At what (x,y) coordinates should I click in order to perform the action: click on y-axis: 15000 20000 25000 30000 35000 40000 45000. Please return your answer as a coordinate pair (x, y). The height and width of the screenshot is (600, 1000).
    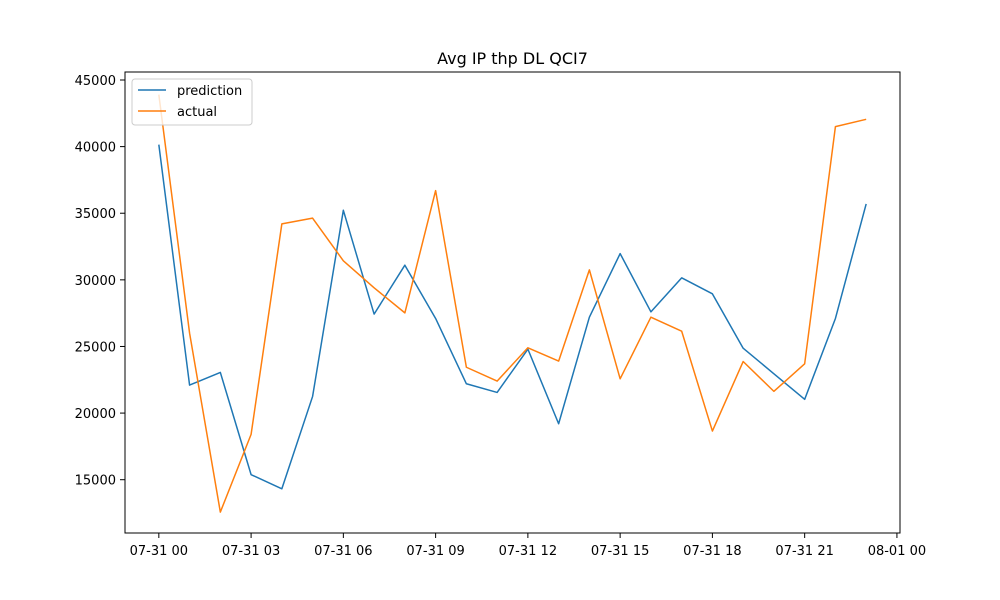
    Looking at the image, I should click on (100, 281).